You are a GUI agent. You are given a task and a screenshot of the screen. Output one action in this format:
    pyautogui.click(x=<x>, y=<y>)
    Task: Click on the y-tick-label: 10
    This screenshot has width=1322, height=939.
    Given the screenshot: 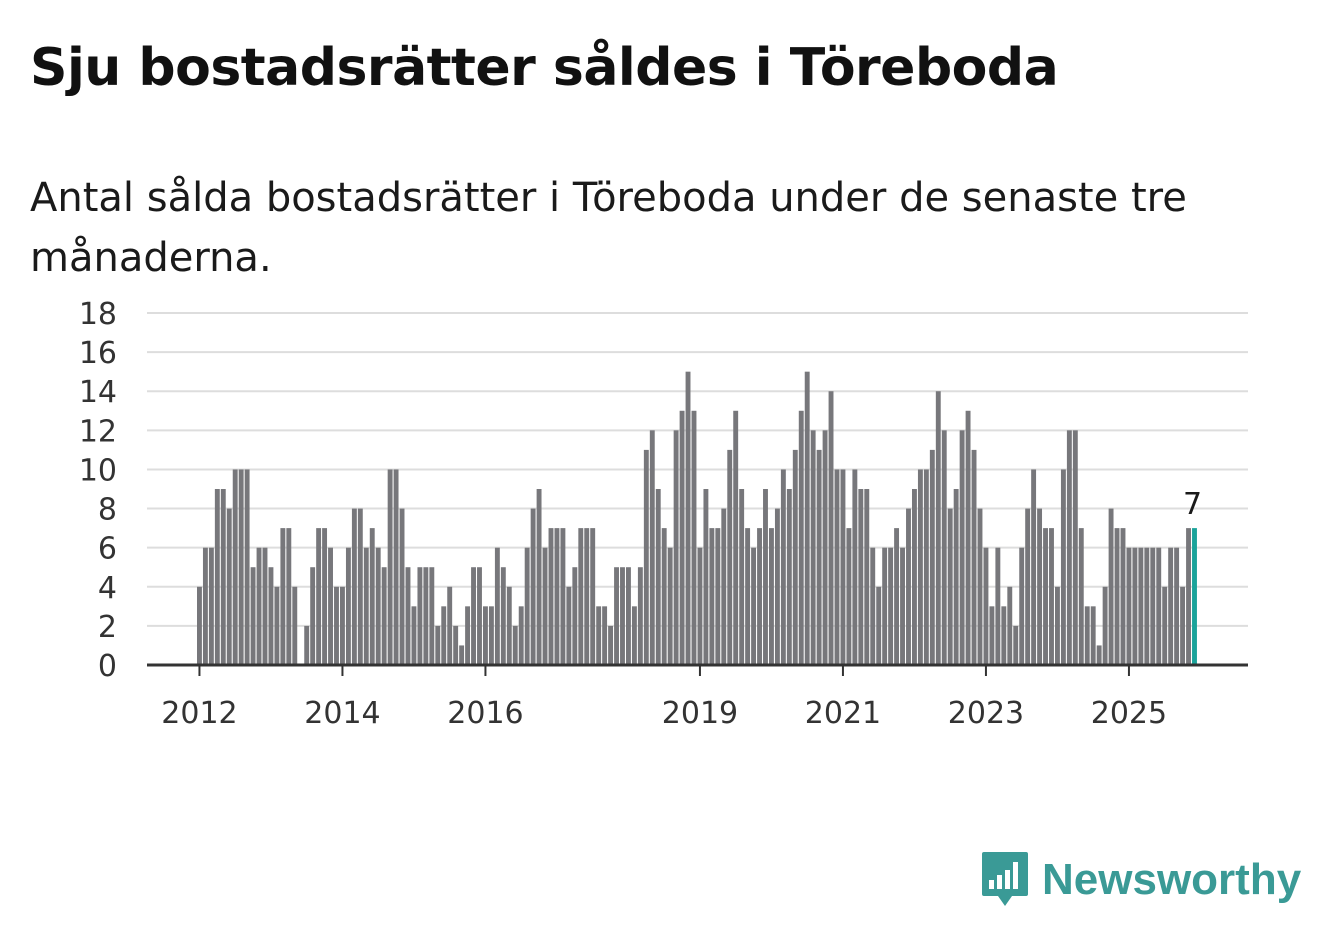 What is the action you would take?
    pyautogui.click(x=98, y=470)
    